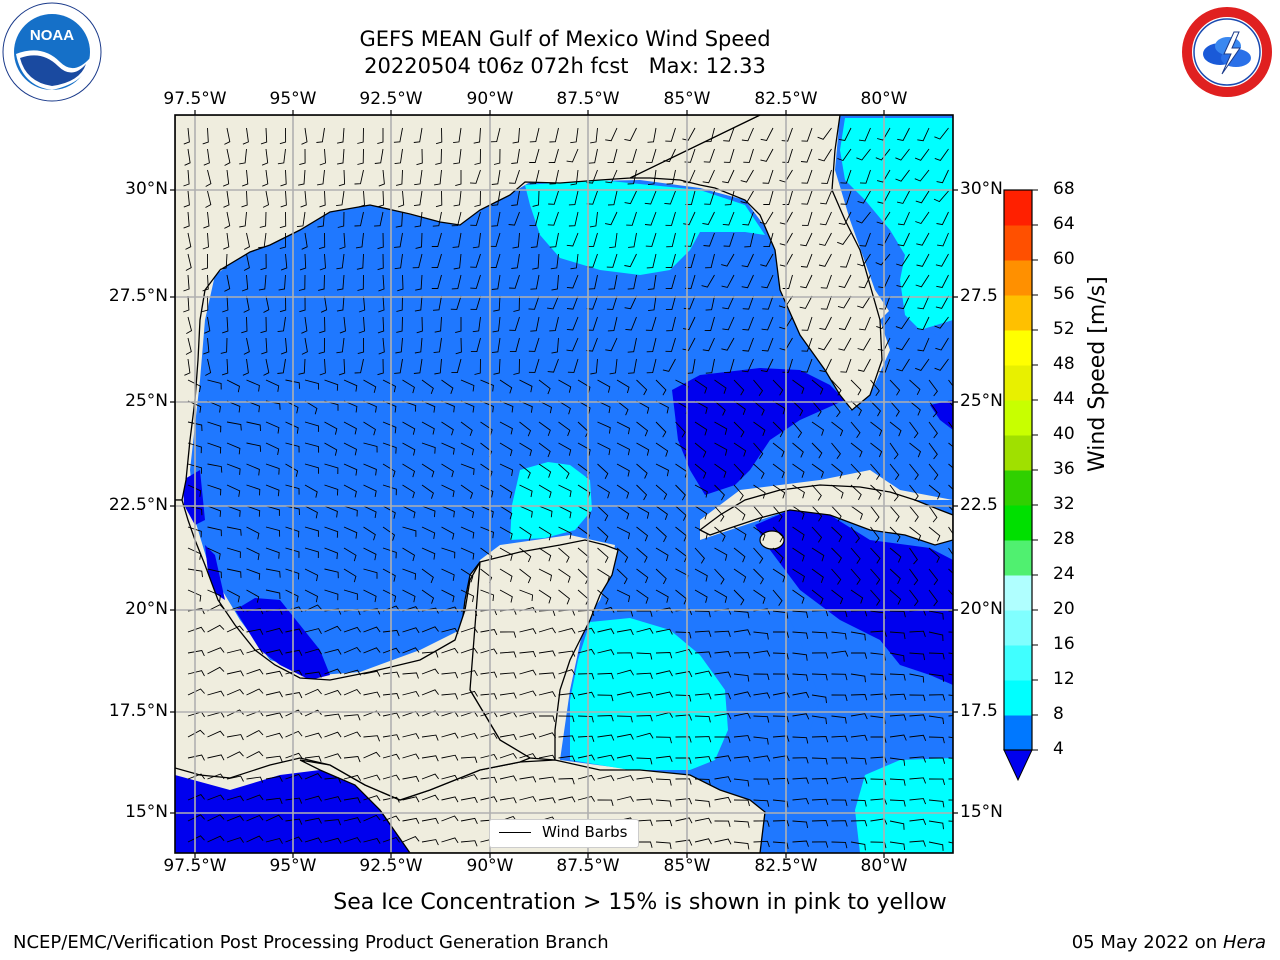 The height and width of the screenshot is (960, 1280). I want to click on lon-tick-label: 97.5°W, so click(195, 99).